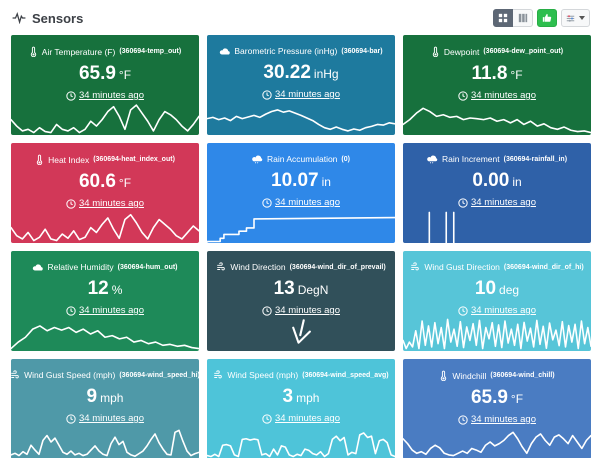 This screenshot has width=600, height=458. I want to click on sensor-value-number: 11.8, so click(489, 73).